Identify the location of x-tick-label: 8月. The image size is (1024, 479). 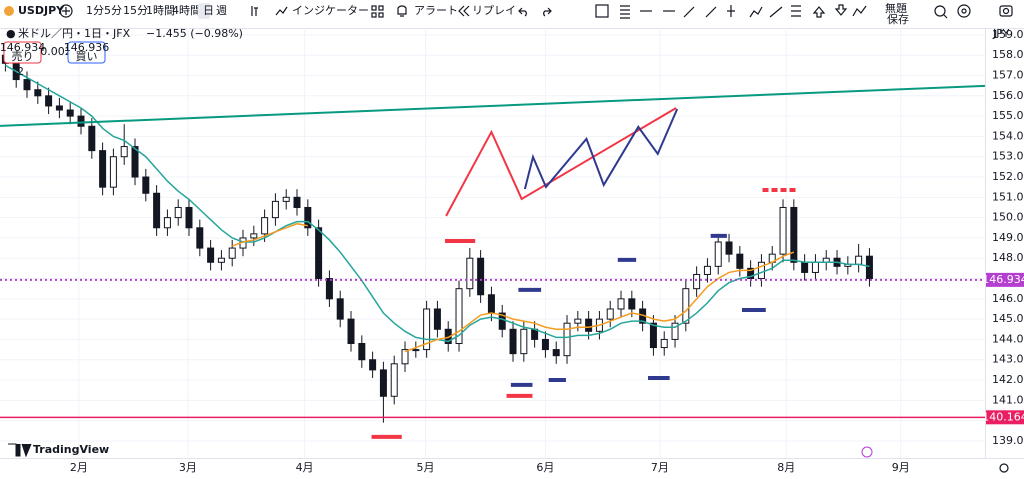
(786, 467).